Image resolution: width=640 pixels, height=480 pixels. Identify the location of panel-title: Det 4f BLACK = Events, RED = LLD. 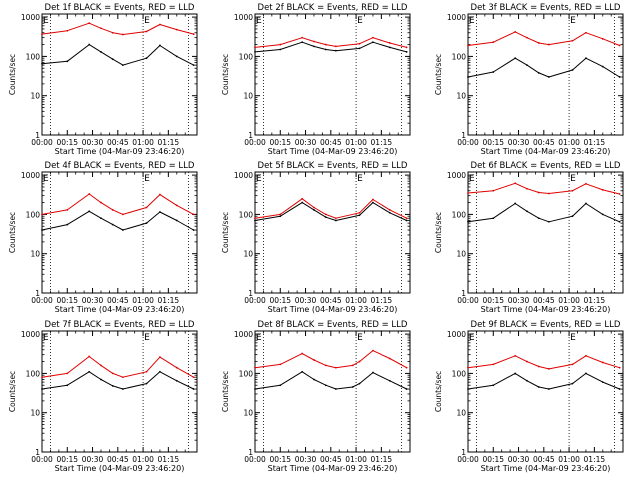
(120, 166).